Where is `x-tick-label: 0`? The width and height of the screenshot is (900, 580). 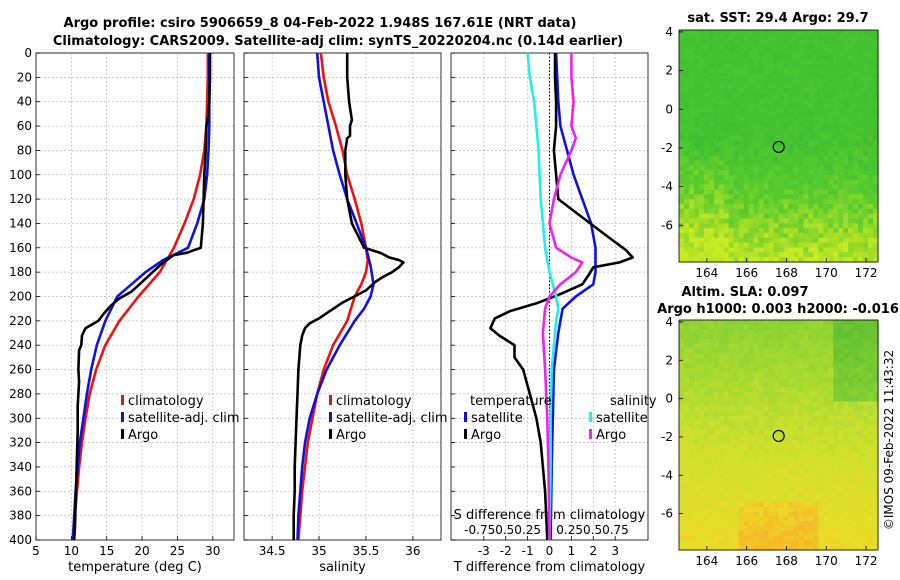 x-tick-label: 0 is located at coordinates (550, 551).